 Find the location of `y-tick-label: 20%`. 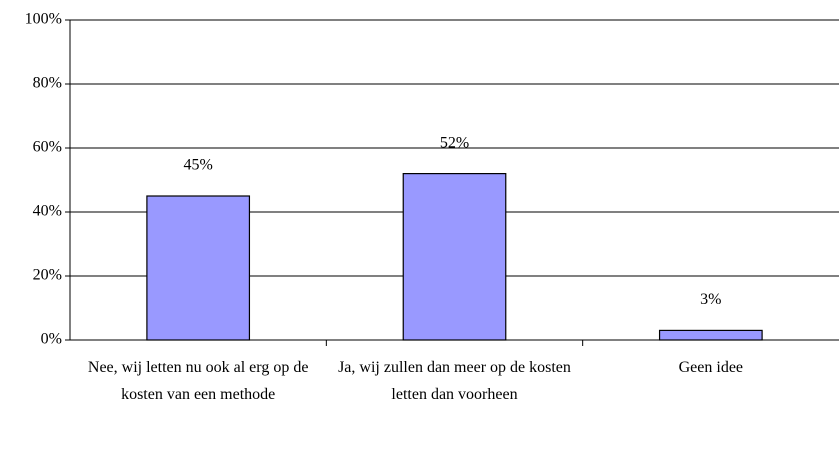

y-tick-label: 20% is located at coordinates (47, 275).